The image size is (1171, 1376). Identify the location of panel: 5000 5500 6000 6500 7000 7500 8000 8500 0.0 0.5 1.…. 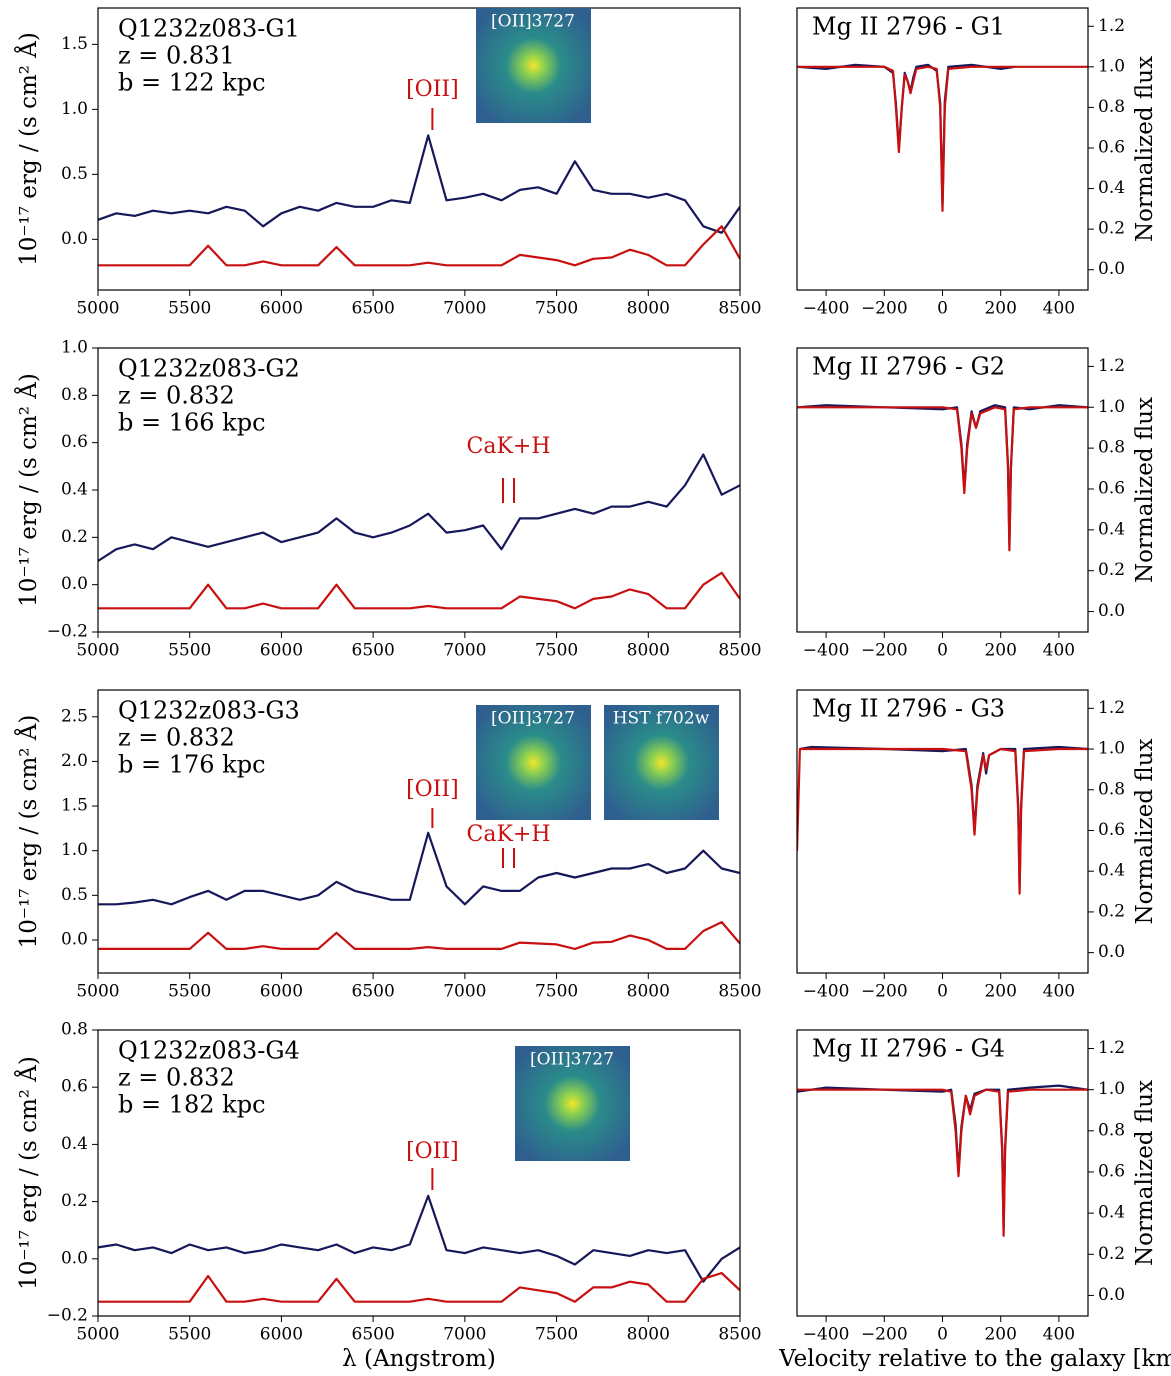
(388, 163).